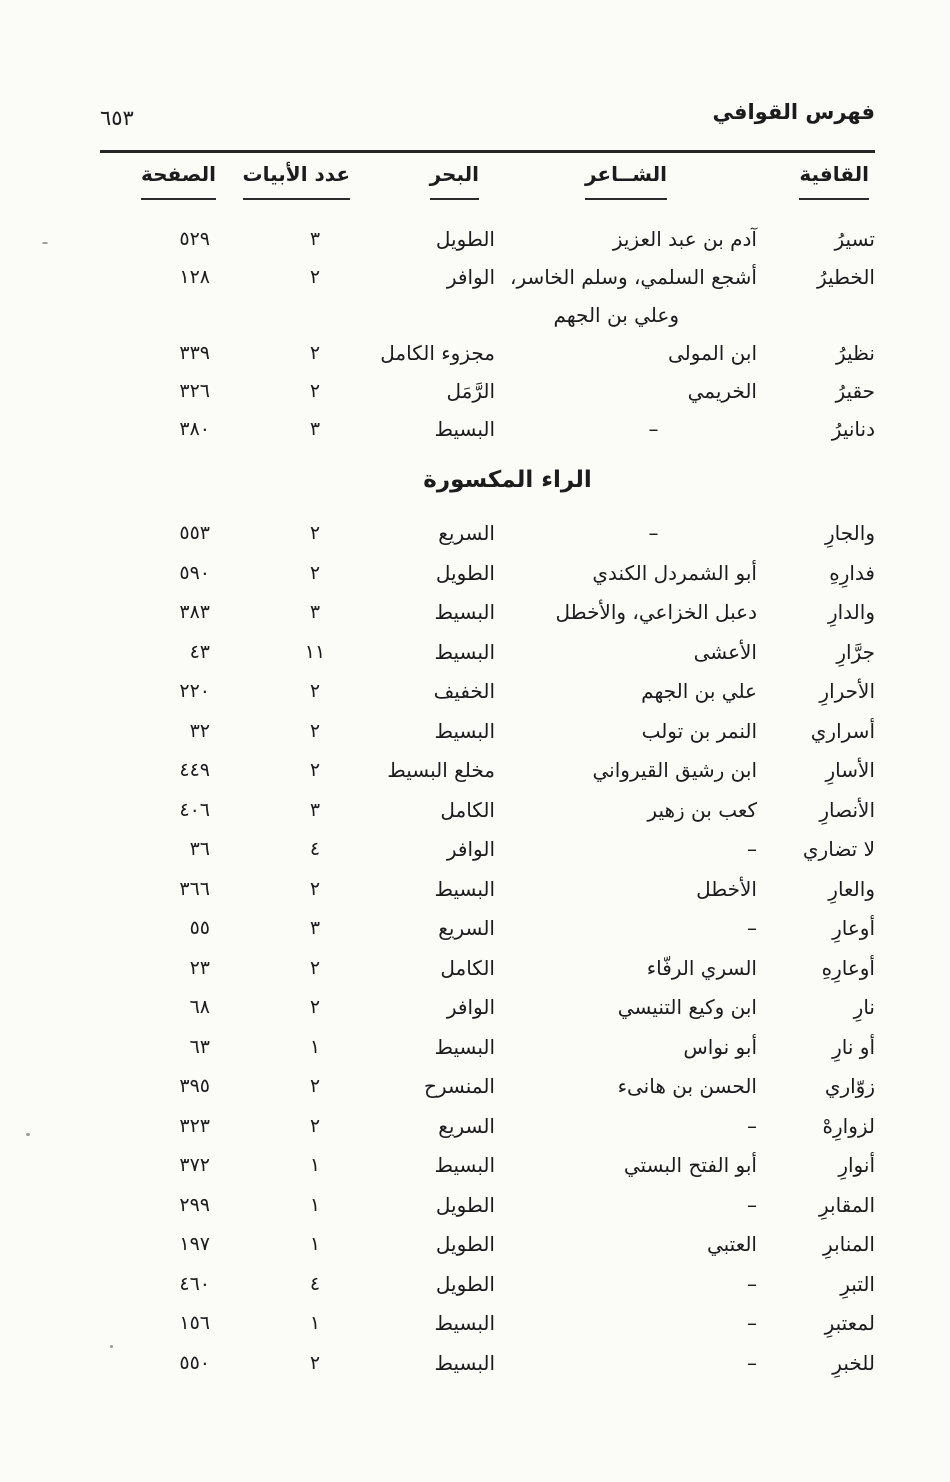 The width and height of the screenshot is (950, 1482). I want to click on page-ref-cell: ٣٨٣, so click(194, 612).